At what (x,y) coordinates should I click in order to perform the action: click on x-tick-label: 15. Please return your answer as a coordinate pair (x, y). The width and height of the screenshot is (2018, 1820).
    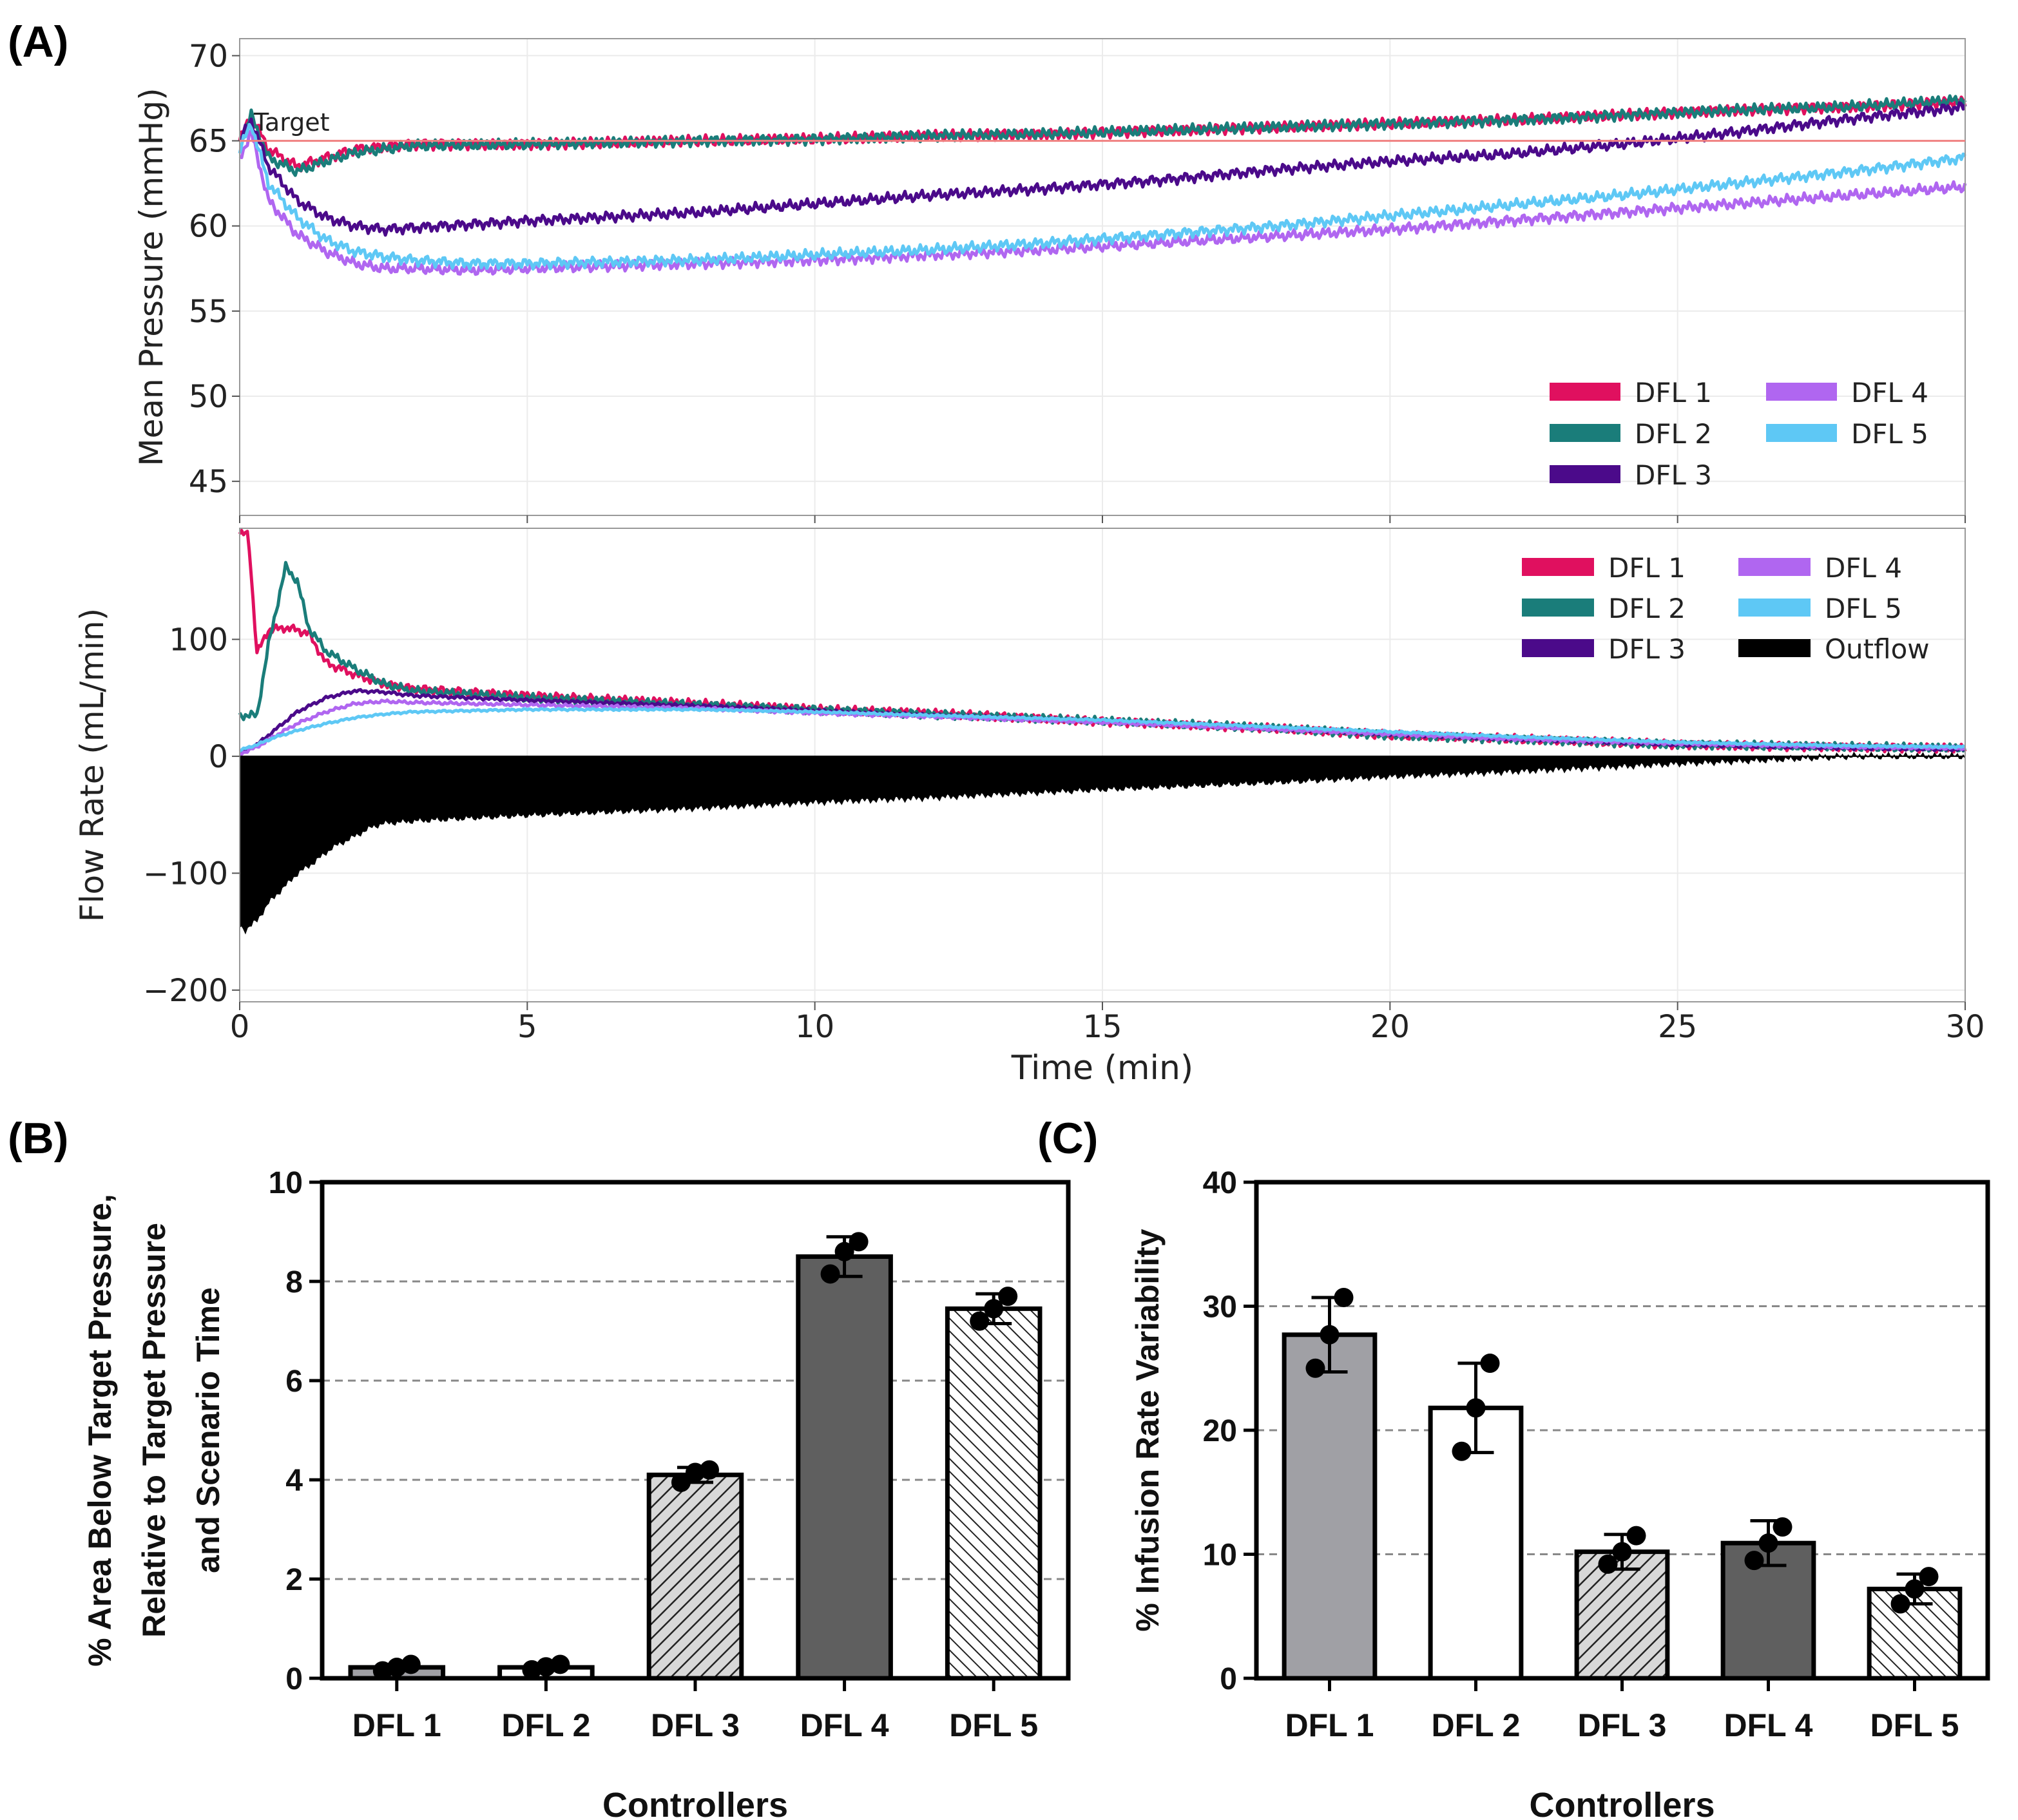
    Looking at the image, I should click on (1102, 1027).